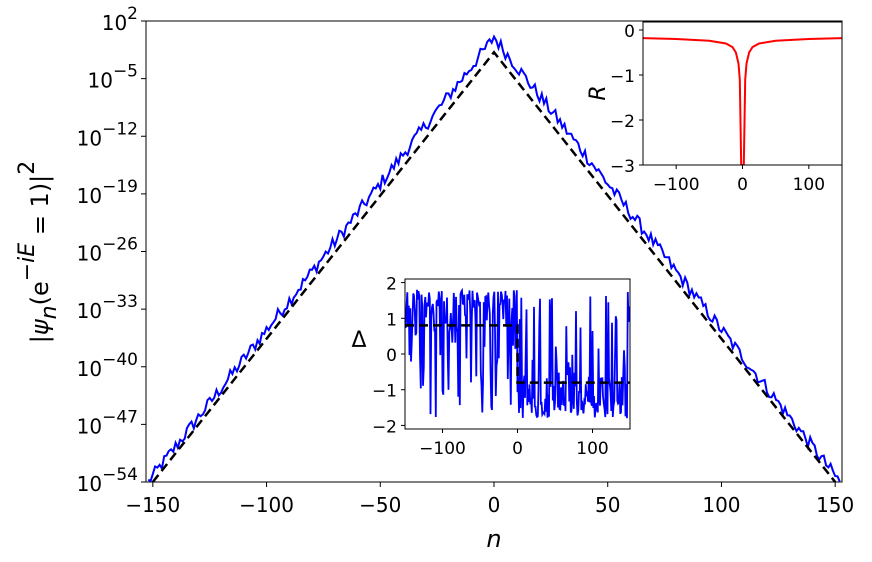 The height and width of the screenshot is (562, 872). I want to click on main-y-tick-label: 10⁻⁴⁷, so click(107, 422).